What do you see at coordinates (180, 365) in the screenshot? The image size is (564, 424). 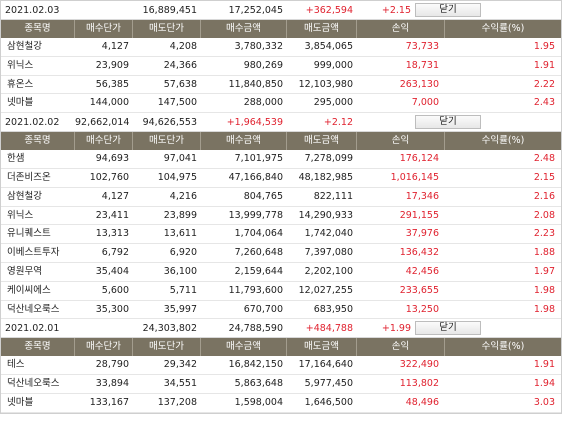 I see `sell-price: 29,342` at bounding box center [180, 365].